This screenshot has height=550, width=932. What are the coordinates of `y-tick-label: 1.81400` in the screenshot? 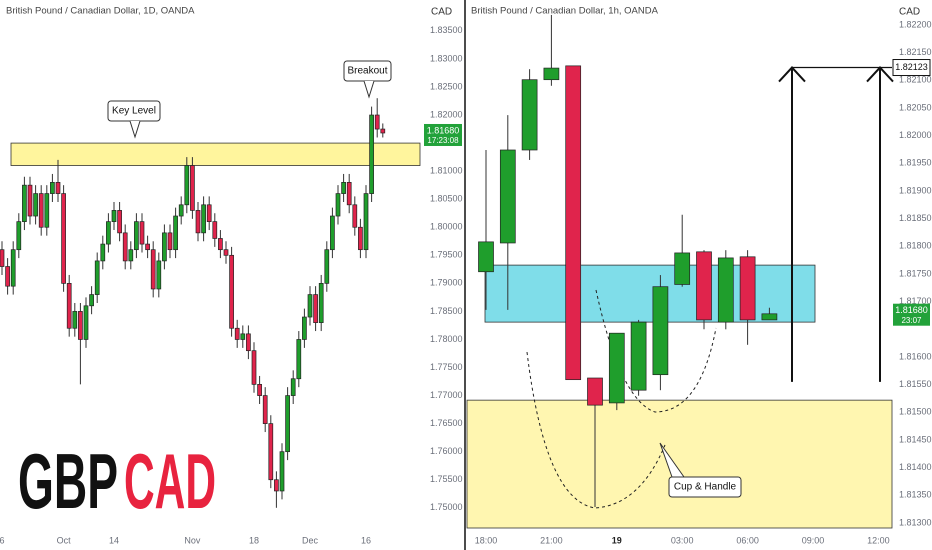 It's located at (915, 467).